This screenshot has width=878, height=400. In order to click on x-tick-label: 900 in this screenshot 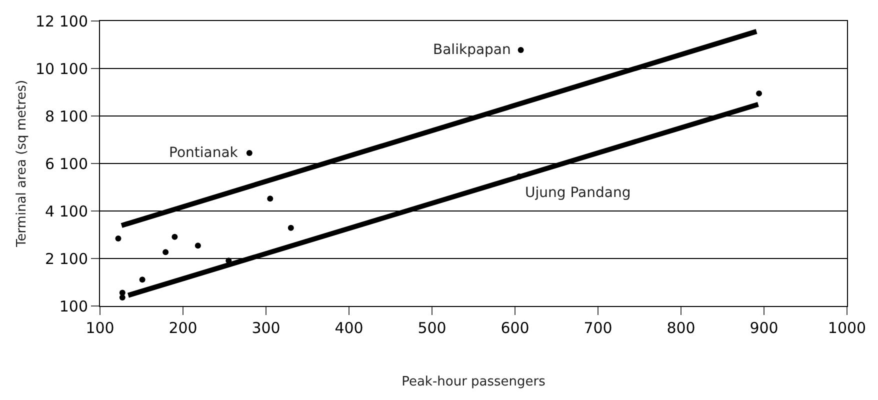, I will do `click(764, 328)`.